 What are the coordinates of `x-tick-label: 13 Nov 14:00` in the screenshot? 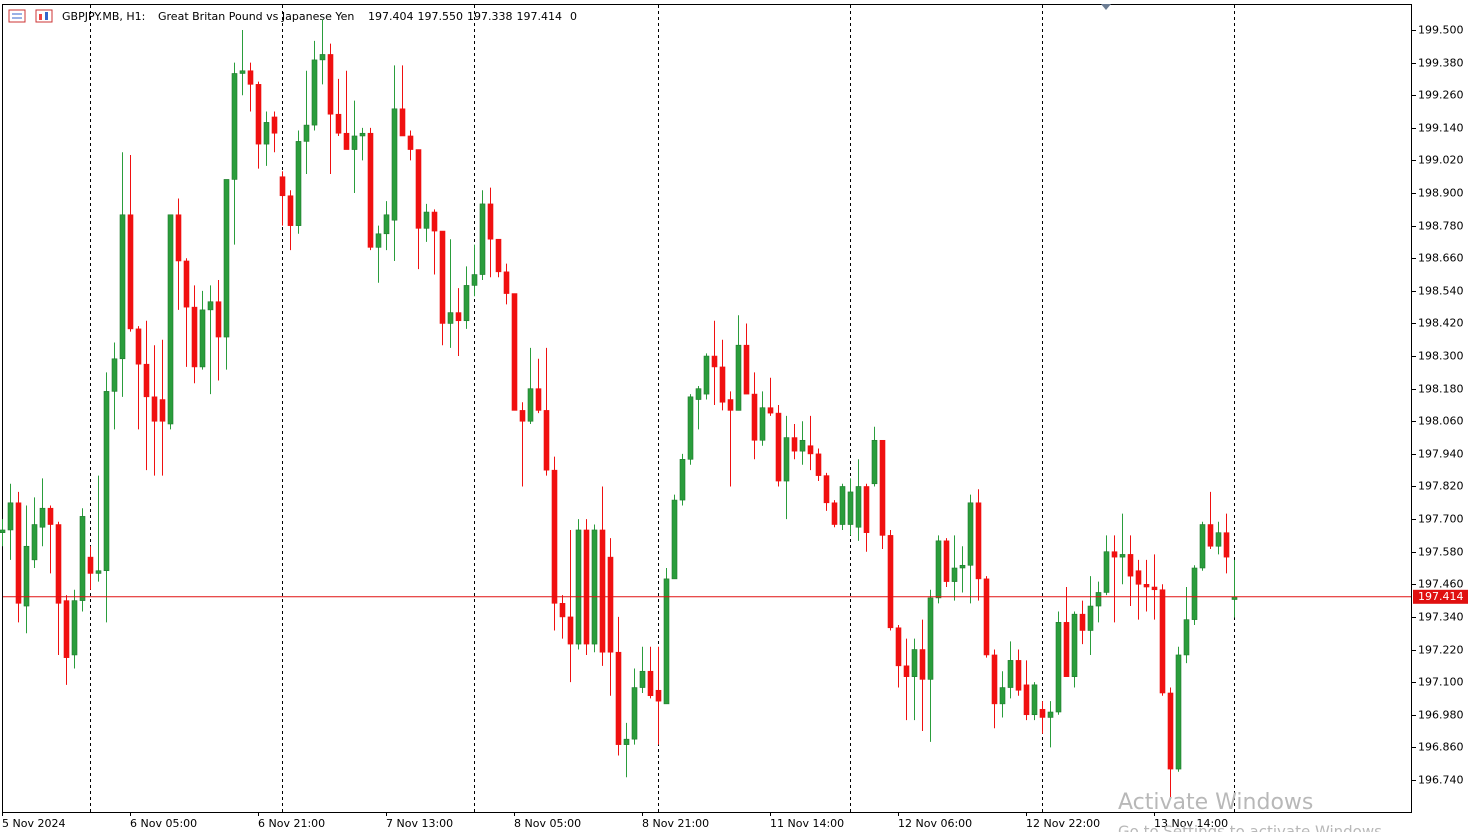 It's located at (1191, 823).